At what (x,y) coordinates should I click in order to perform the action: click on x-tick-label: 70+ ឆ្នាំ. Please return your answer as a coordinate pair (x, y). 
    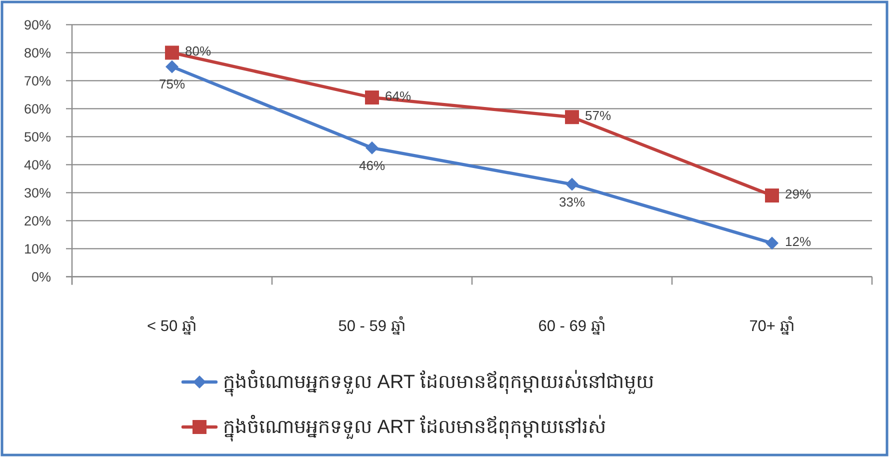
    Looking at the image, I should click on (772, 326).